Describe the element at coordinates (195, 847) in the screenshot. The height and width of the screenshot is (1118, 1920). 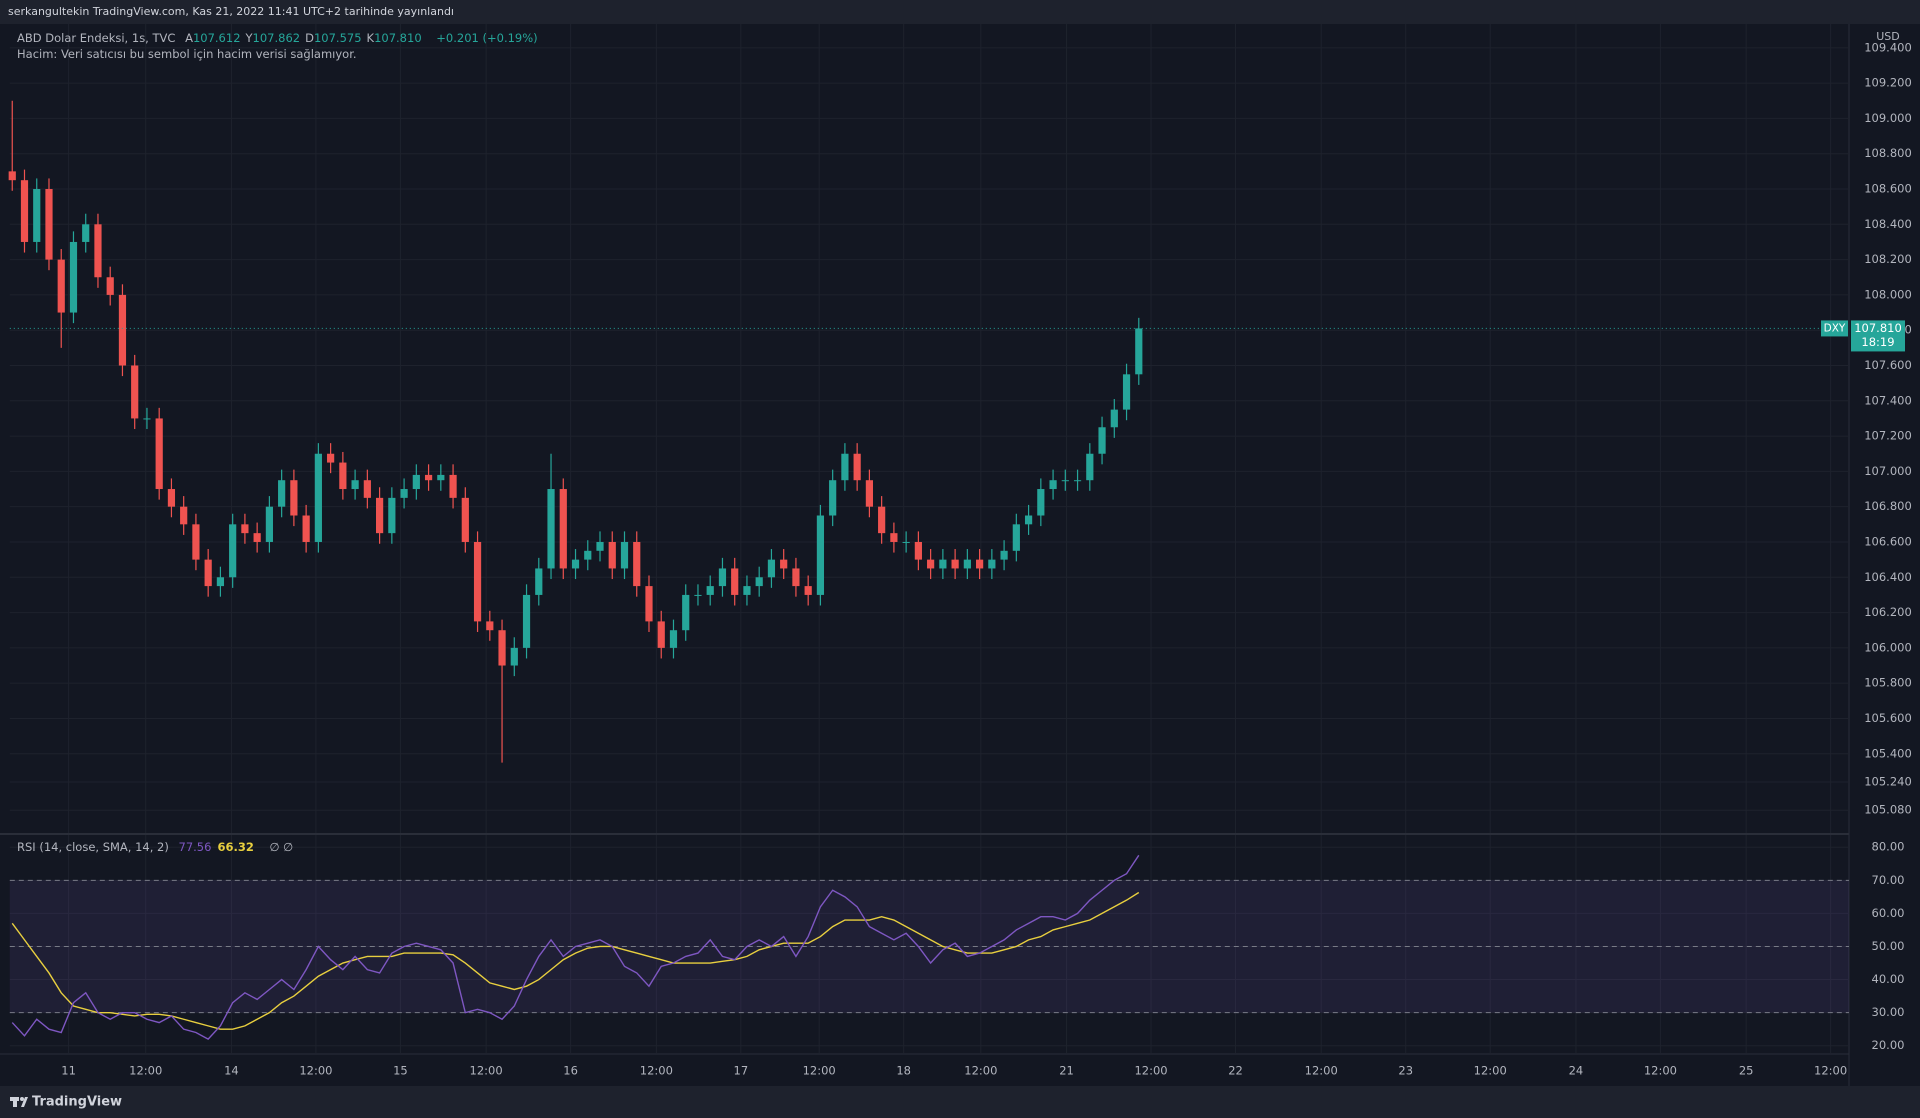
I see `rsi-value: 77.56` at that location.